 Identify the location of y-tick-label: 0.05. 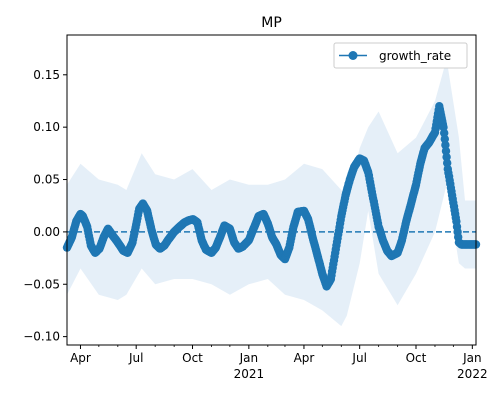
(46, 180).